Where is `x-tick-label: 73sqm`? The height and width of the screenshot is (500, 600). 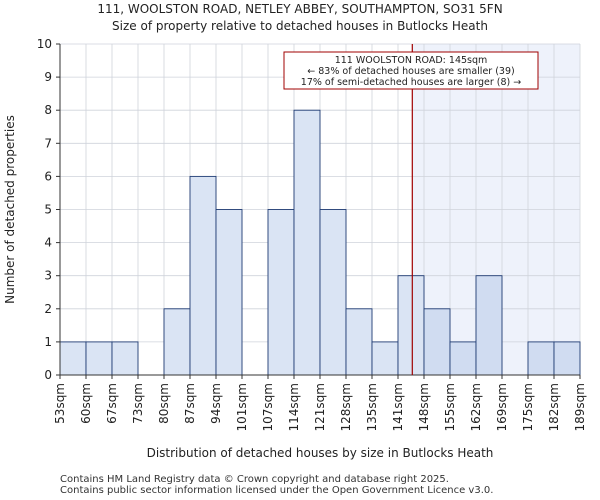
x-tick-label: 73sqm is located at coordinates (138, 403).